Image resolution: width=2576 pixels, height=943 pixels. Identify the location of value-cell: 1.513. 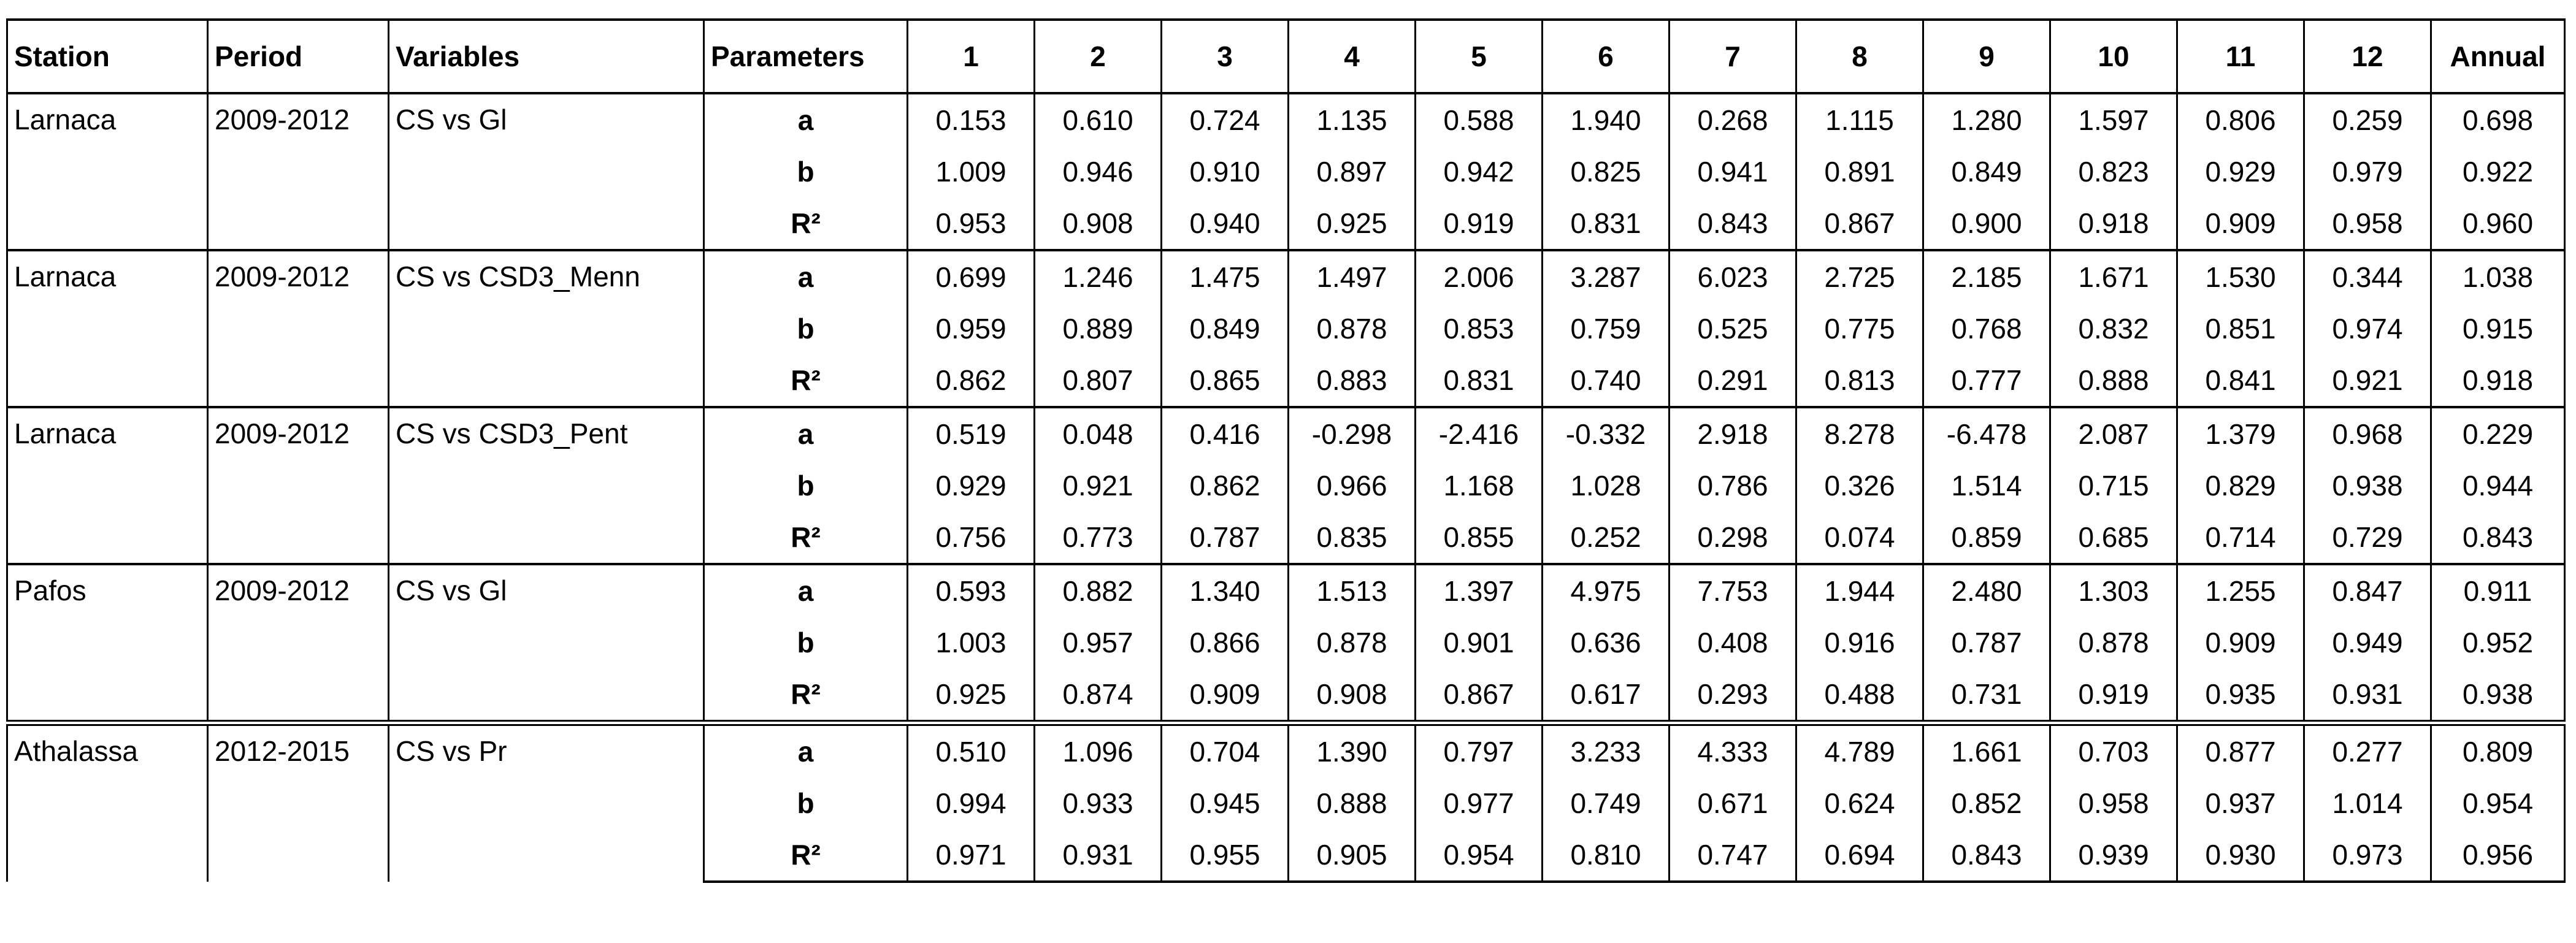
(1351, 590).